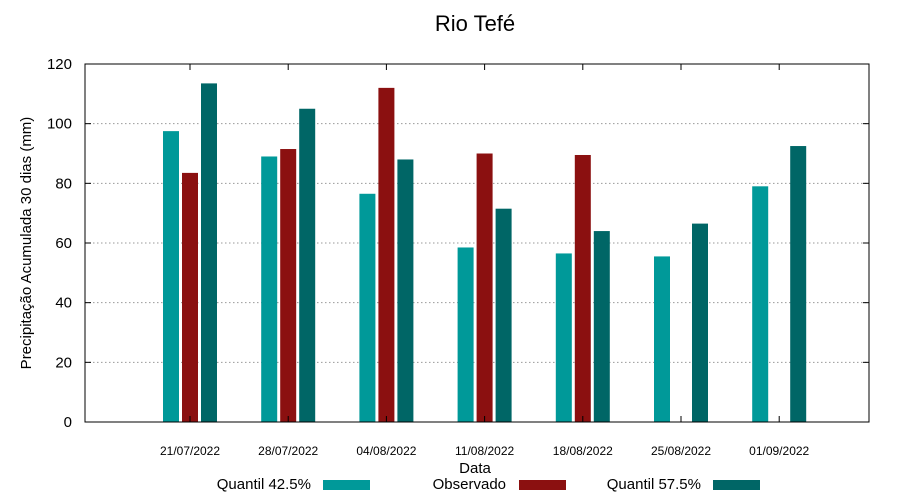  Describe the element at coordinates (475, 468) in the screenshot. I see `x-axis-label: Data` at that location.